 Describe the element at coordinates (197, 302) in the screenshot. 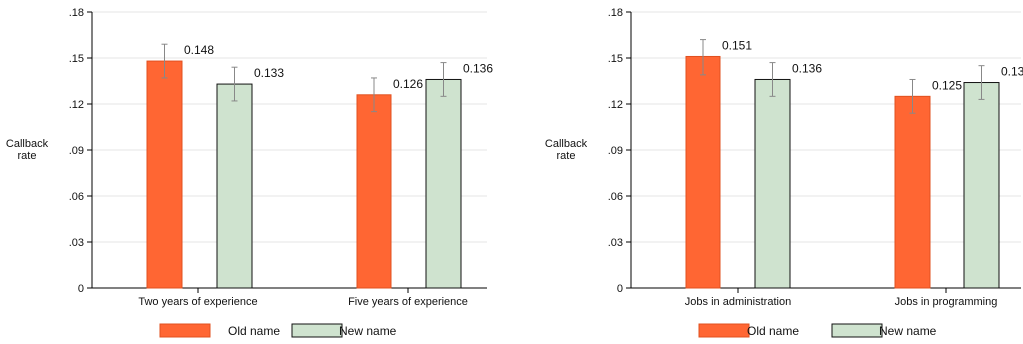

I see `x-tick-label: Two years of experience` at that location.